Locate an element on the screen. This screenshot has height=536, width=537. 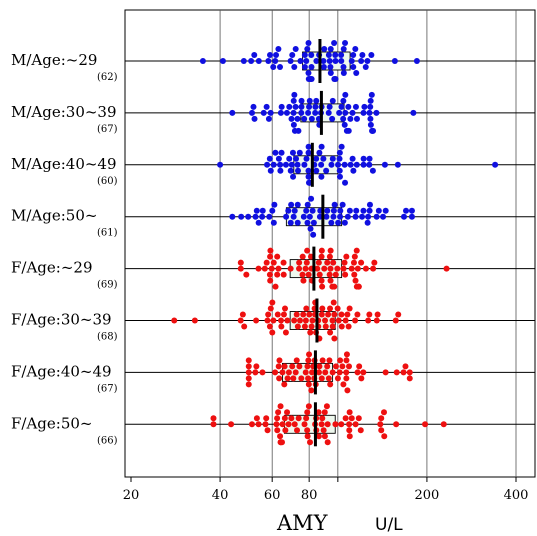
x-tick-label: 60 is located at coordinates (272, 495).